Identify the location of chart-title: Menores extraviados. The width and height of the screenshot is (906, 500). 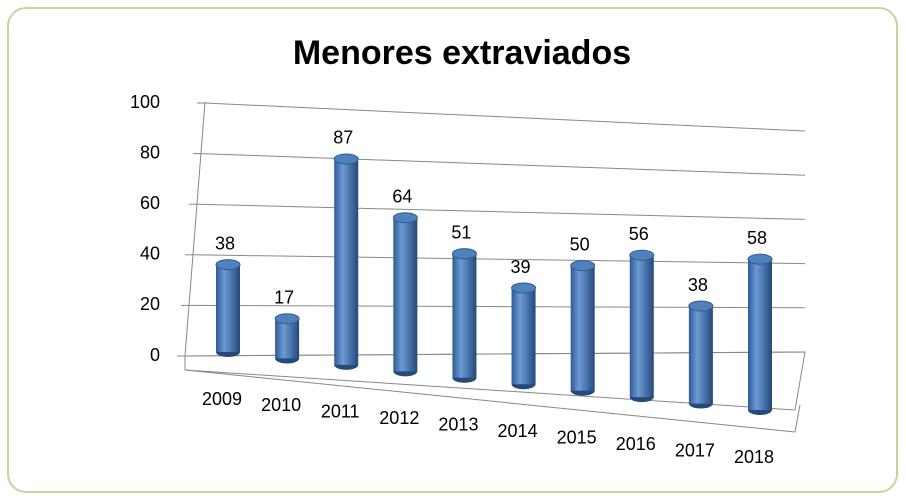
(462, 53).